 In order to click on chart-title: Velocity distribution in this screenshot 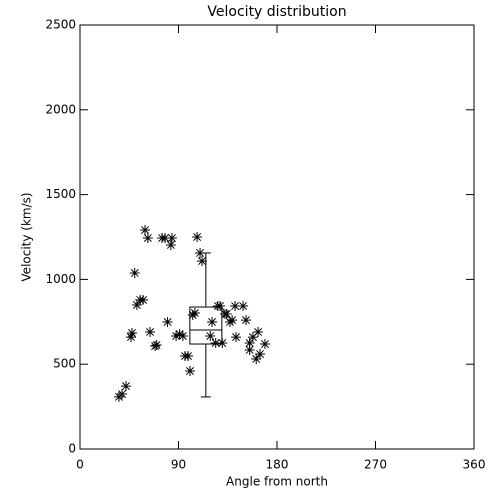, I will do `click(276, 12)`.